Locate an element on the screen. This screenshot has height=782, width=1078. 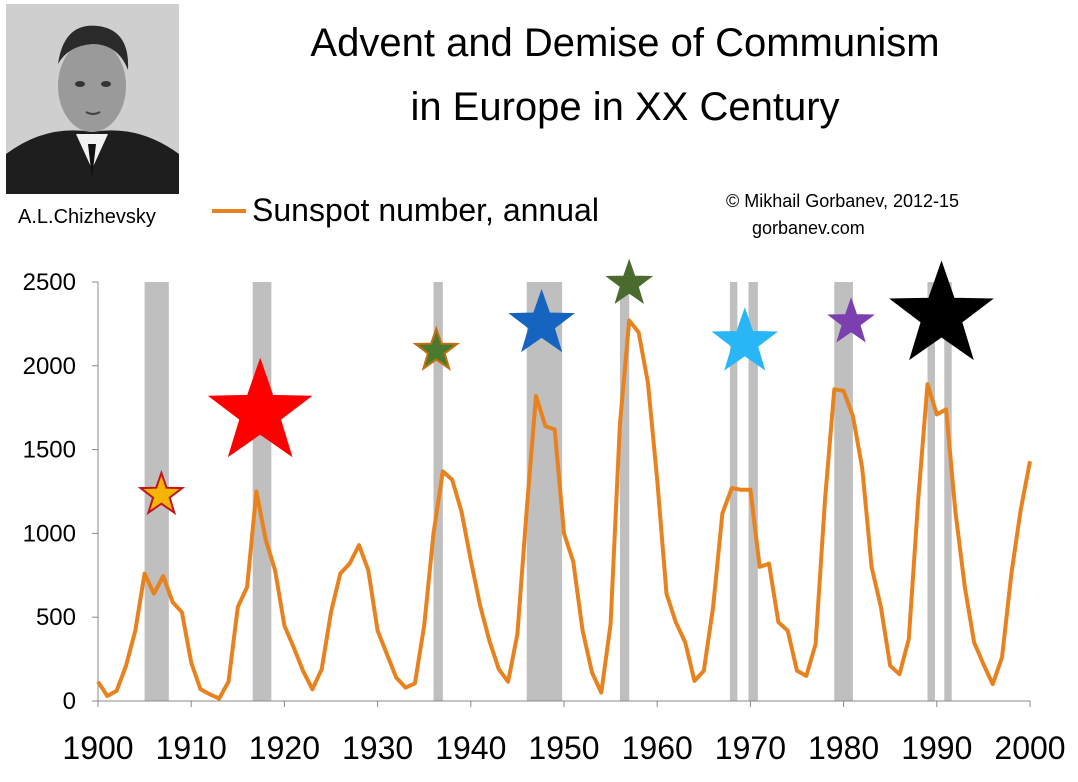
x-tick-label-1930: 1930 is located at coordinates (377, 748).